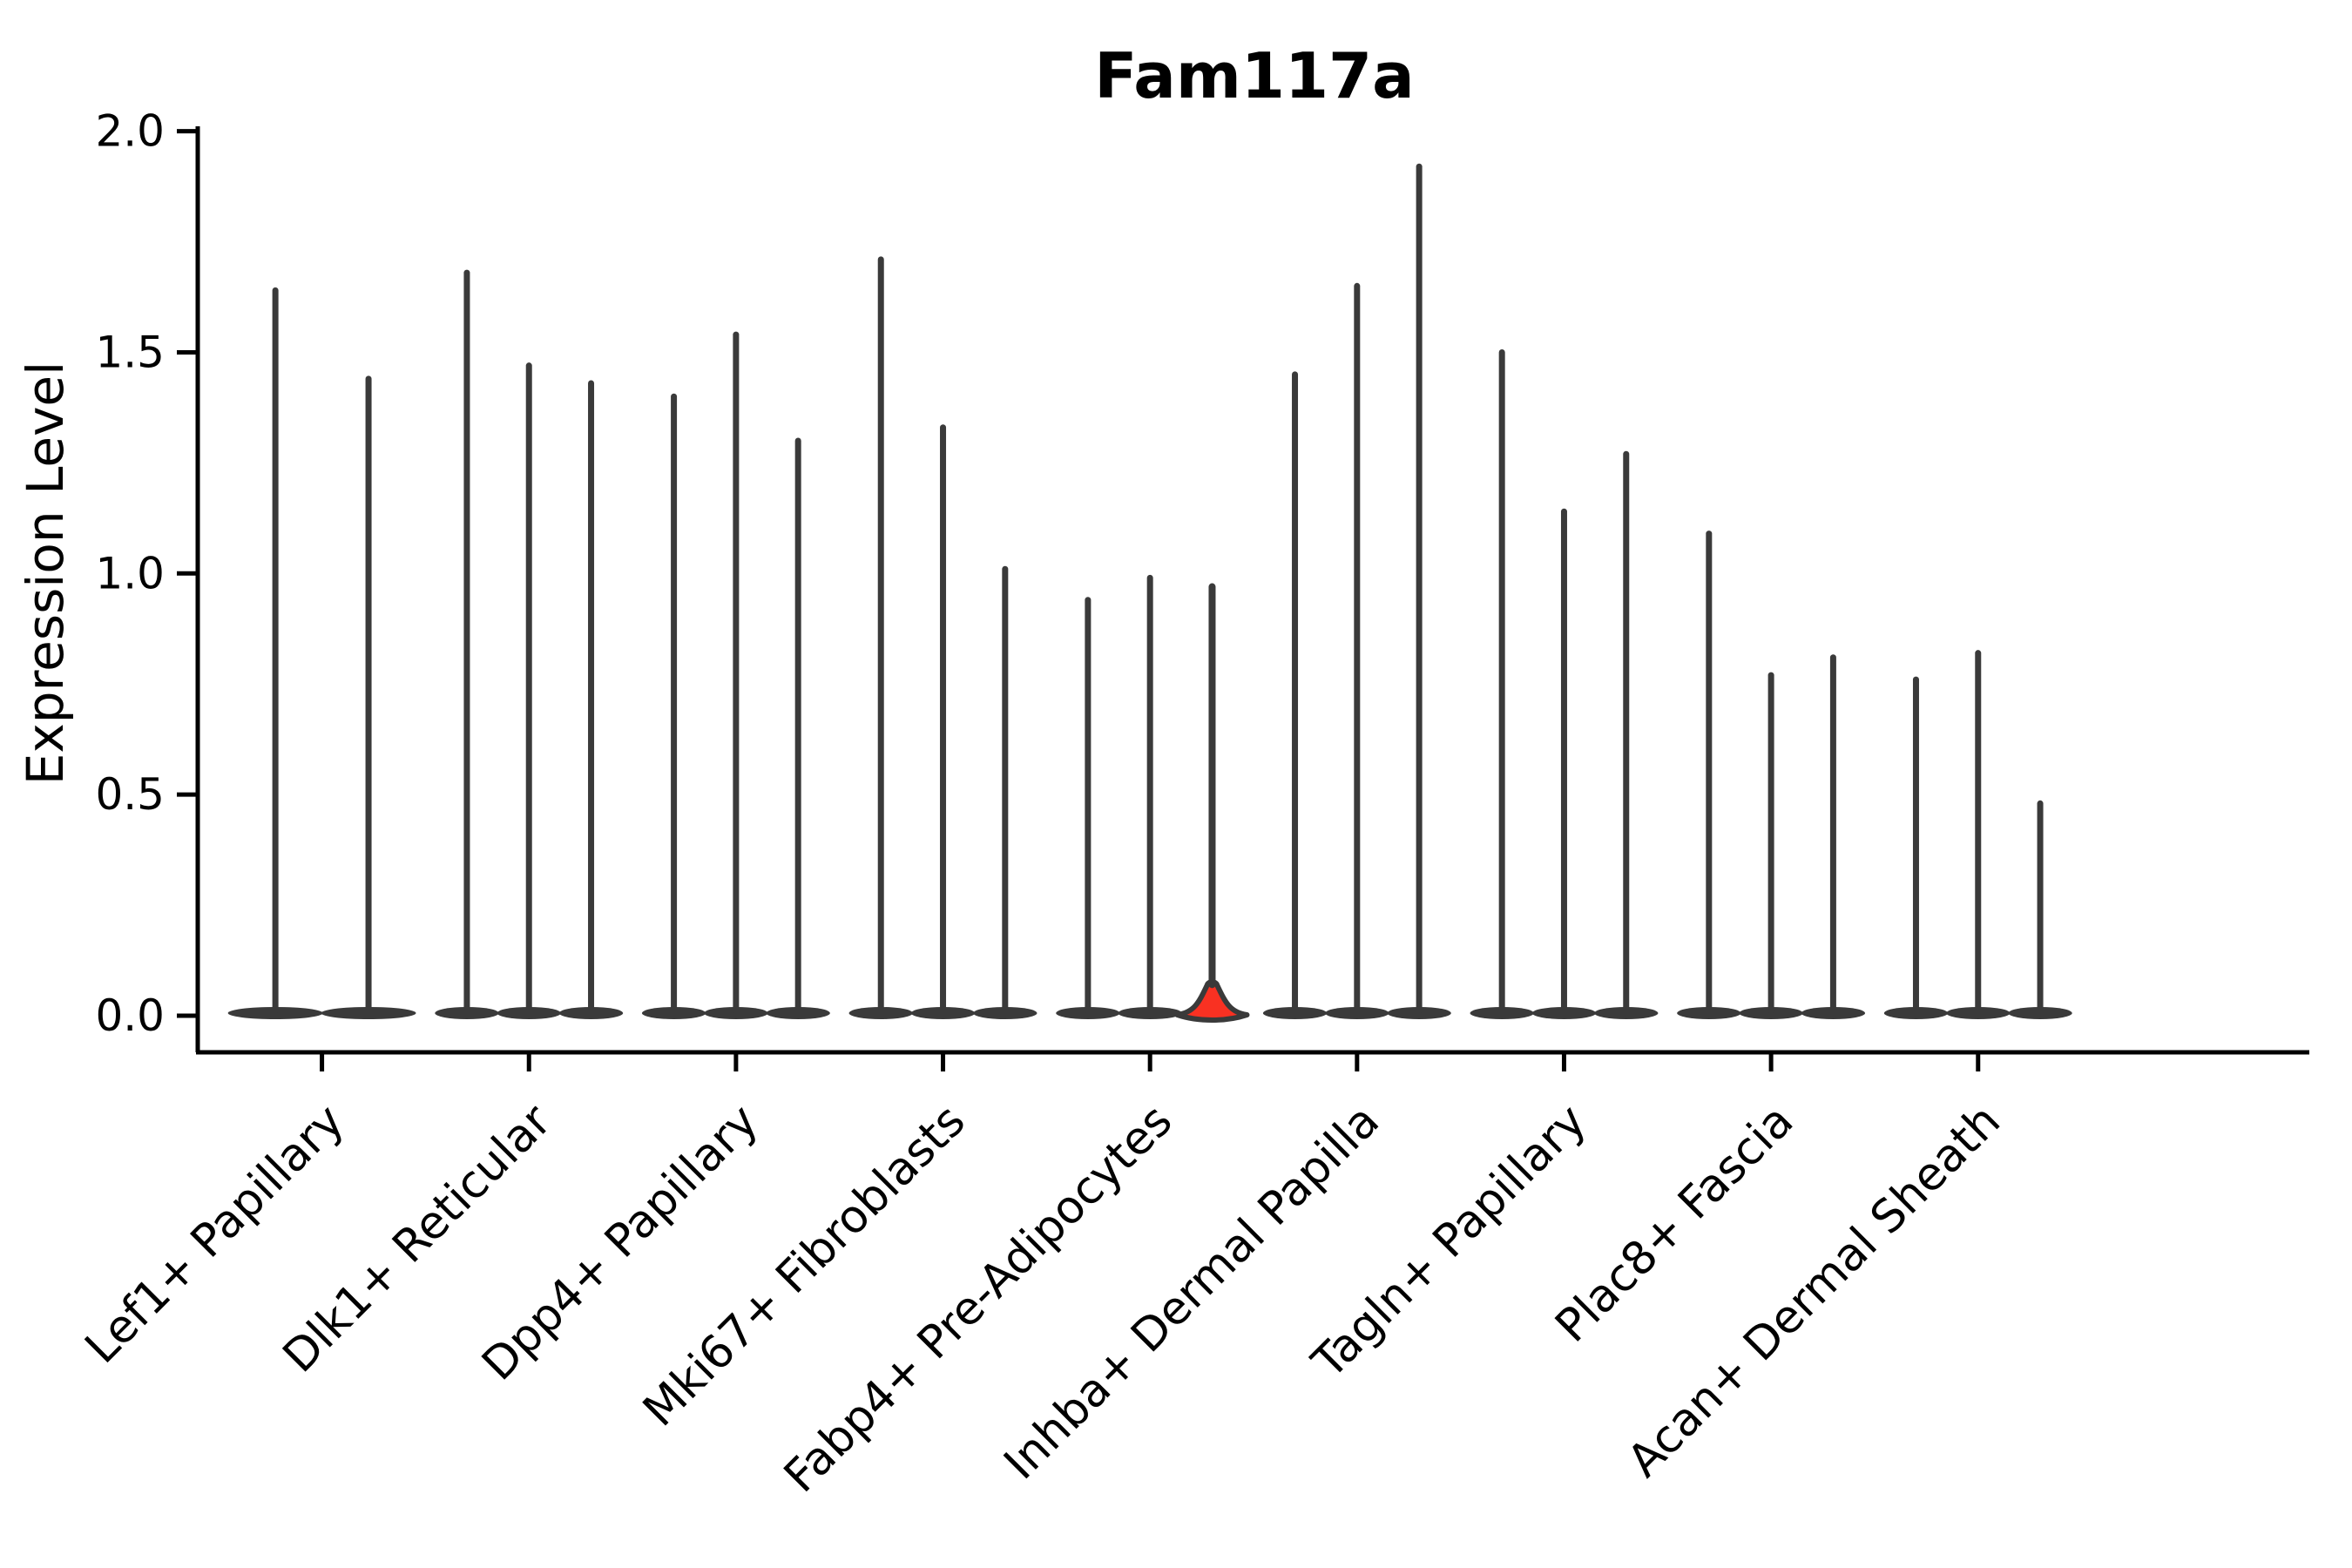  Describe the element at coordinates (45, 574) in the screenshot. I see `y-axis-label: Expression Level` at that location.